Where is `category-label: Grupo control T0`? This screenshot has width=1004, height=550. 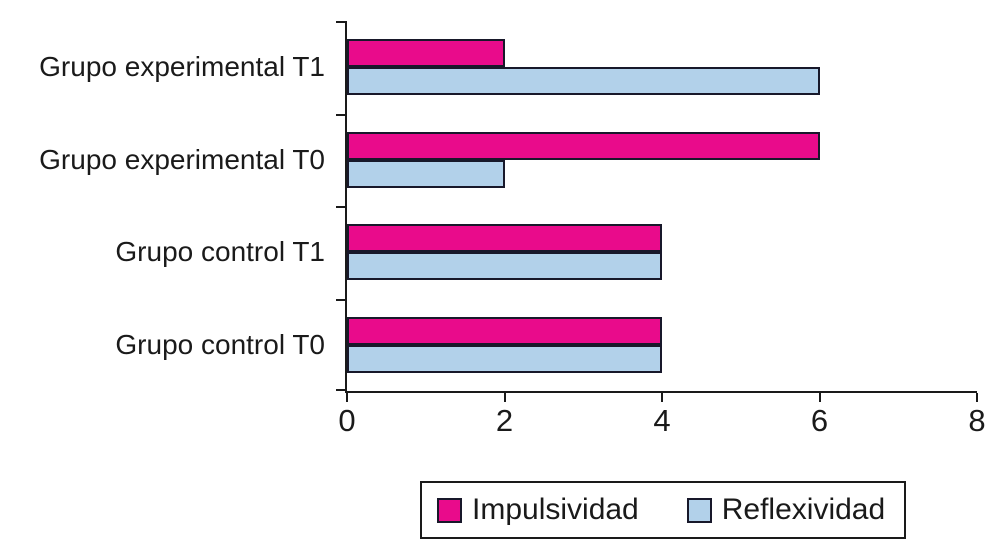 category-label: Grupo control T0 is located at coordinates (220, 344).